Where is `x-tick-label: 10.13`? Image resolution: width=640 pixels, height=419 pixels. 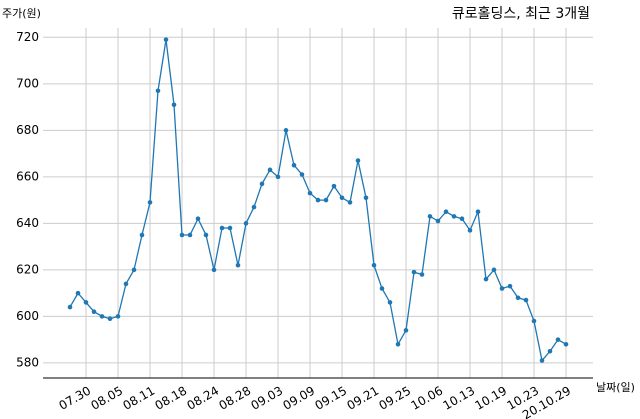
x-tick-label: 10.13 is located at coordinates (458, 398).